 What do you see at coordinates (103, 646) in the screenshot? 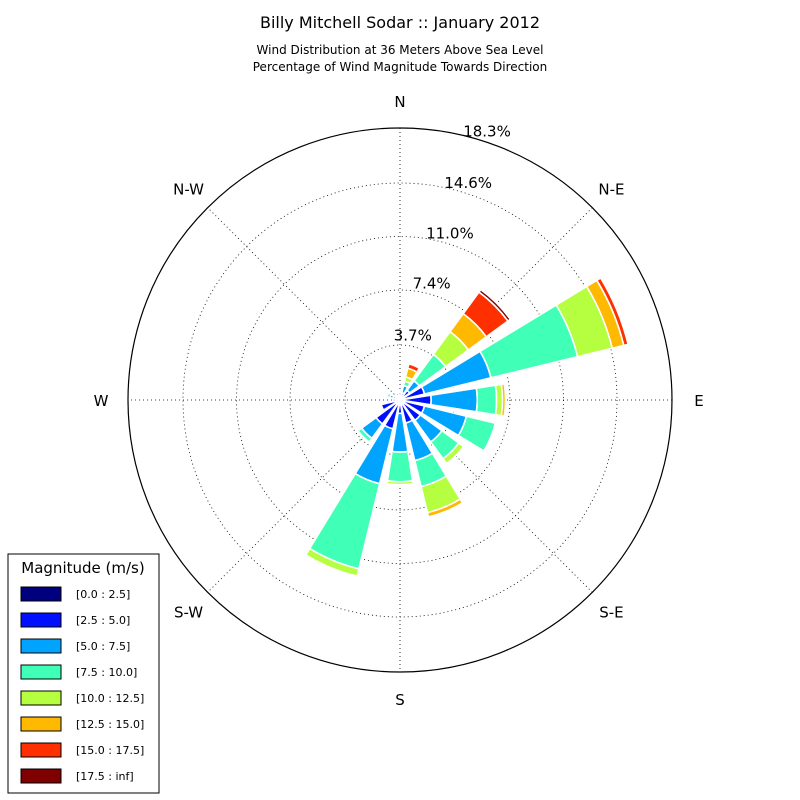
I see `legend-label-2: [5.0 : 7.5]` at bounding box center [103, 646].